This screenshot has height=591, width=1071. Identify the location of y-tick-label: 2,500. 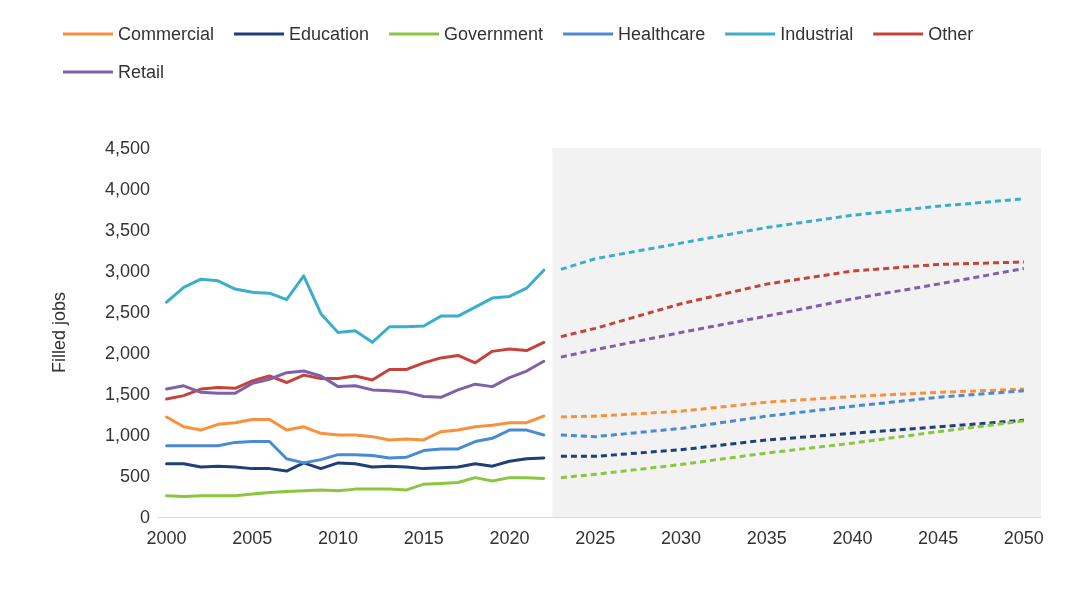
(127, 312).